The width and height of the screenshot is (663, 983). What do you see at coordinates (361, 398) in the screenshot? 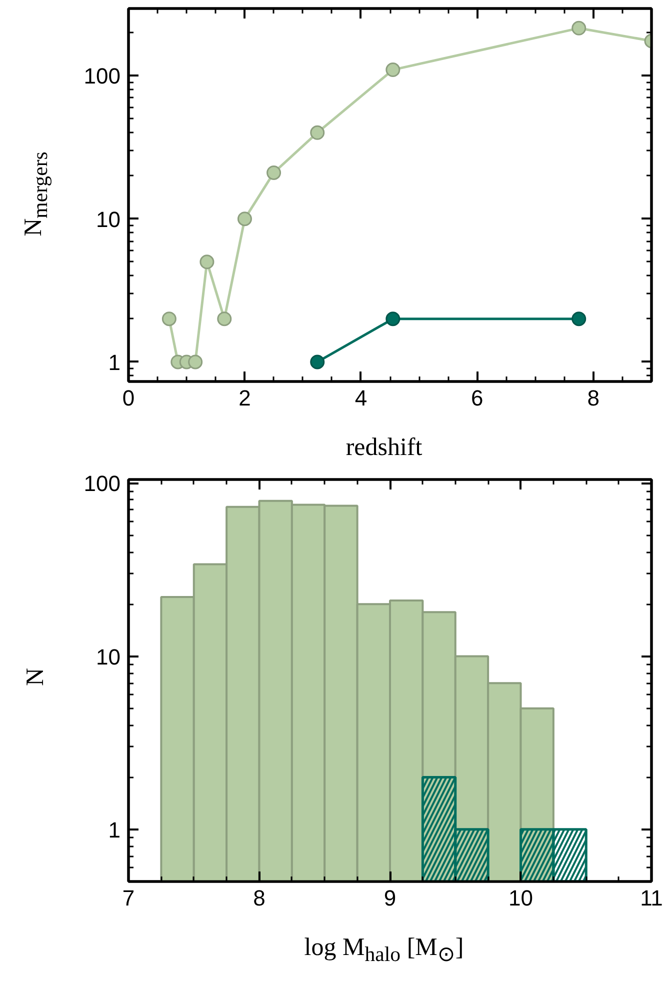
I see `x-tick-label: 4` at bounding box center [361, 398].